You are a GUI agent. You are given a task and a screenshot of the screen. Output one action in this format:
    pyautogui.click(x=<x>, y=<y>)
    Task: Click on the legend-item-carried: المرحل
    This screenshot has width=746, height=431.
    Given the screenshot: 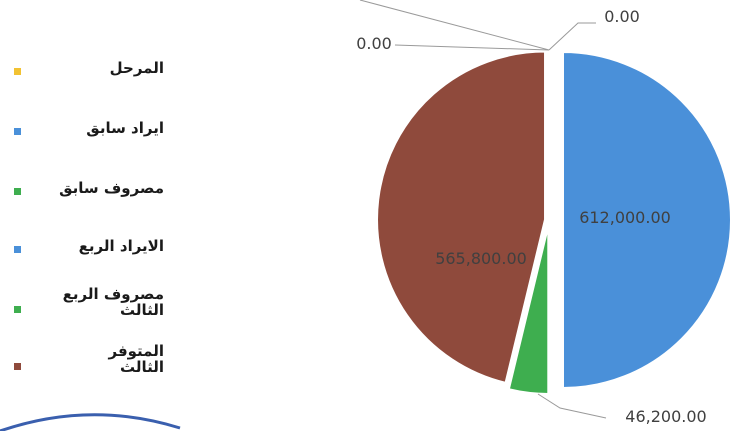 What is the action you would take?
    pyautogui.click(x=89, y=82)
    